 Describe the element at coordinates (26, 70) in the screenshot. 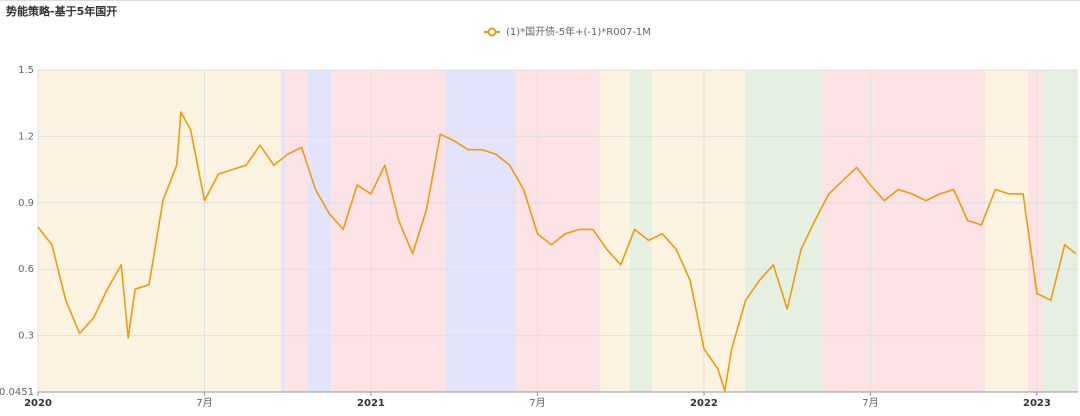

I see `y-tick-label: 1.5` at that location.